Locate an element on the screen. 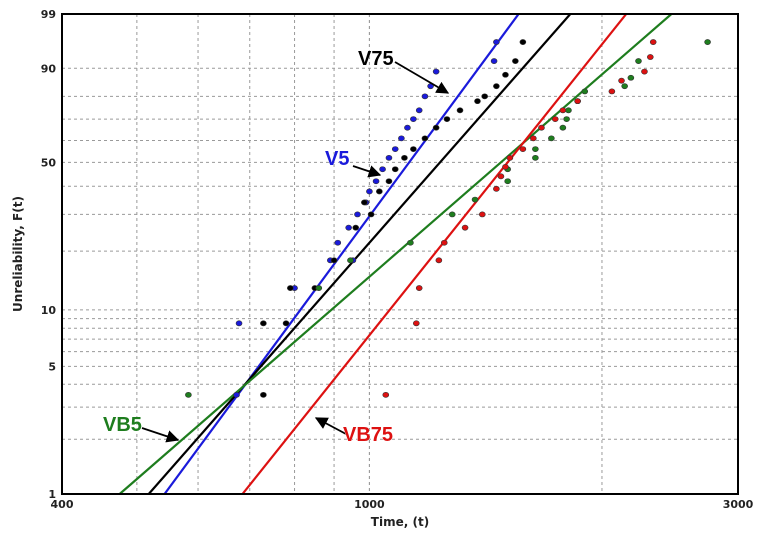  annotation-label-vb75: VB75 is located at coordinates (368, 435).